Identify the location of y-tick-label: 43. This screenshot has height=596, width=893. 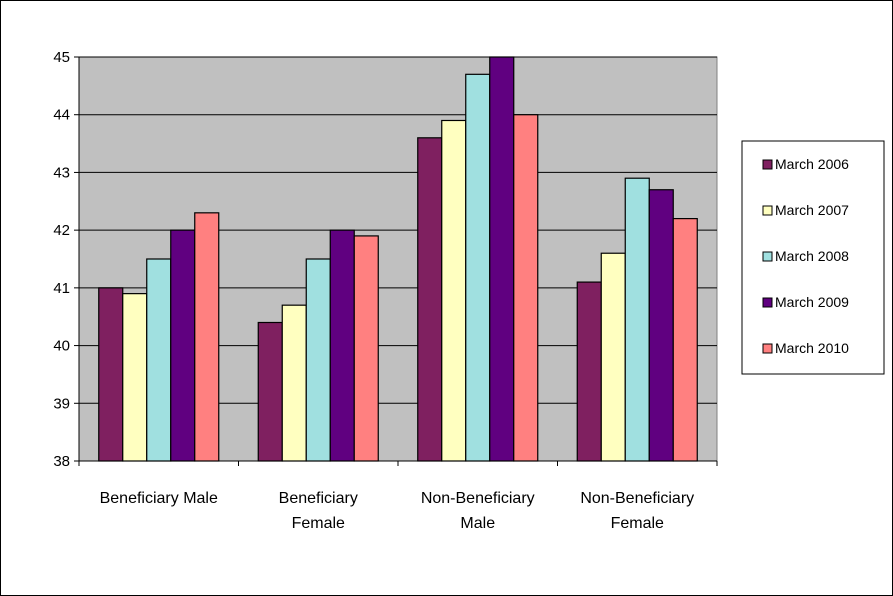
(61, 172).